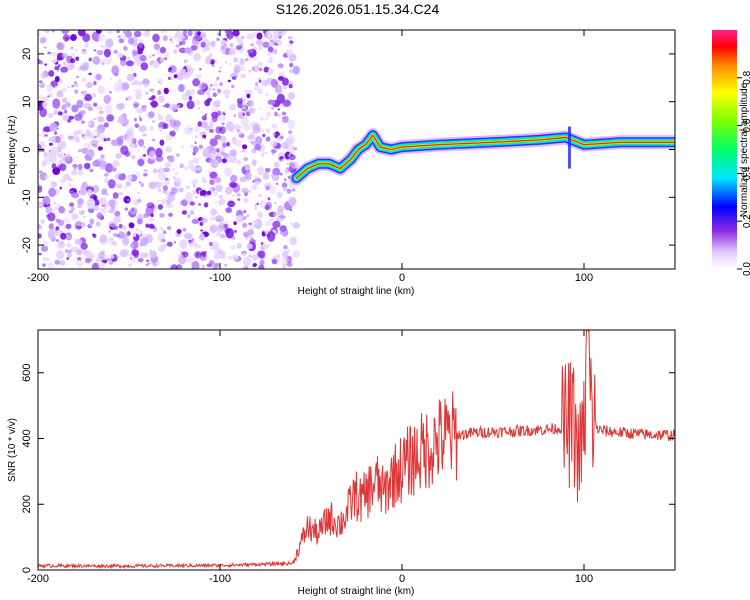 The width and height of the screenshot is (750, 600). What do you see at coordinates (584, 579) in the screenshot?
I see `x-tick-label: 100` at bounding box center [584, 579].